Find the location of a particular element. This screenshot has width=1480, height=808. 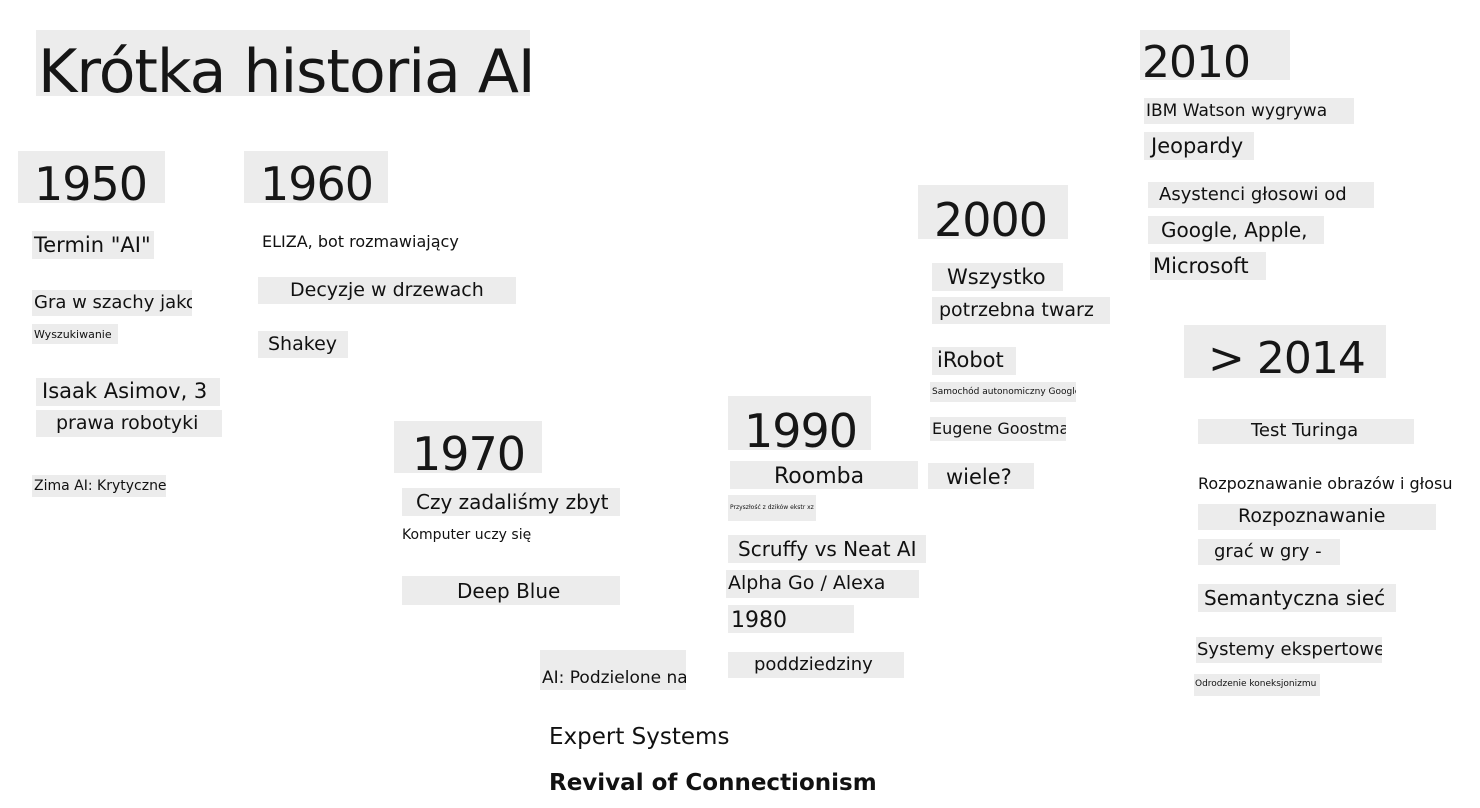

item-1990-alphago-alexa: Alpha Go / Alexa is located at coordinates (822, 584).